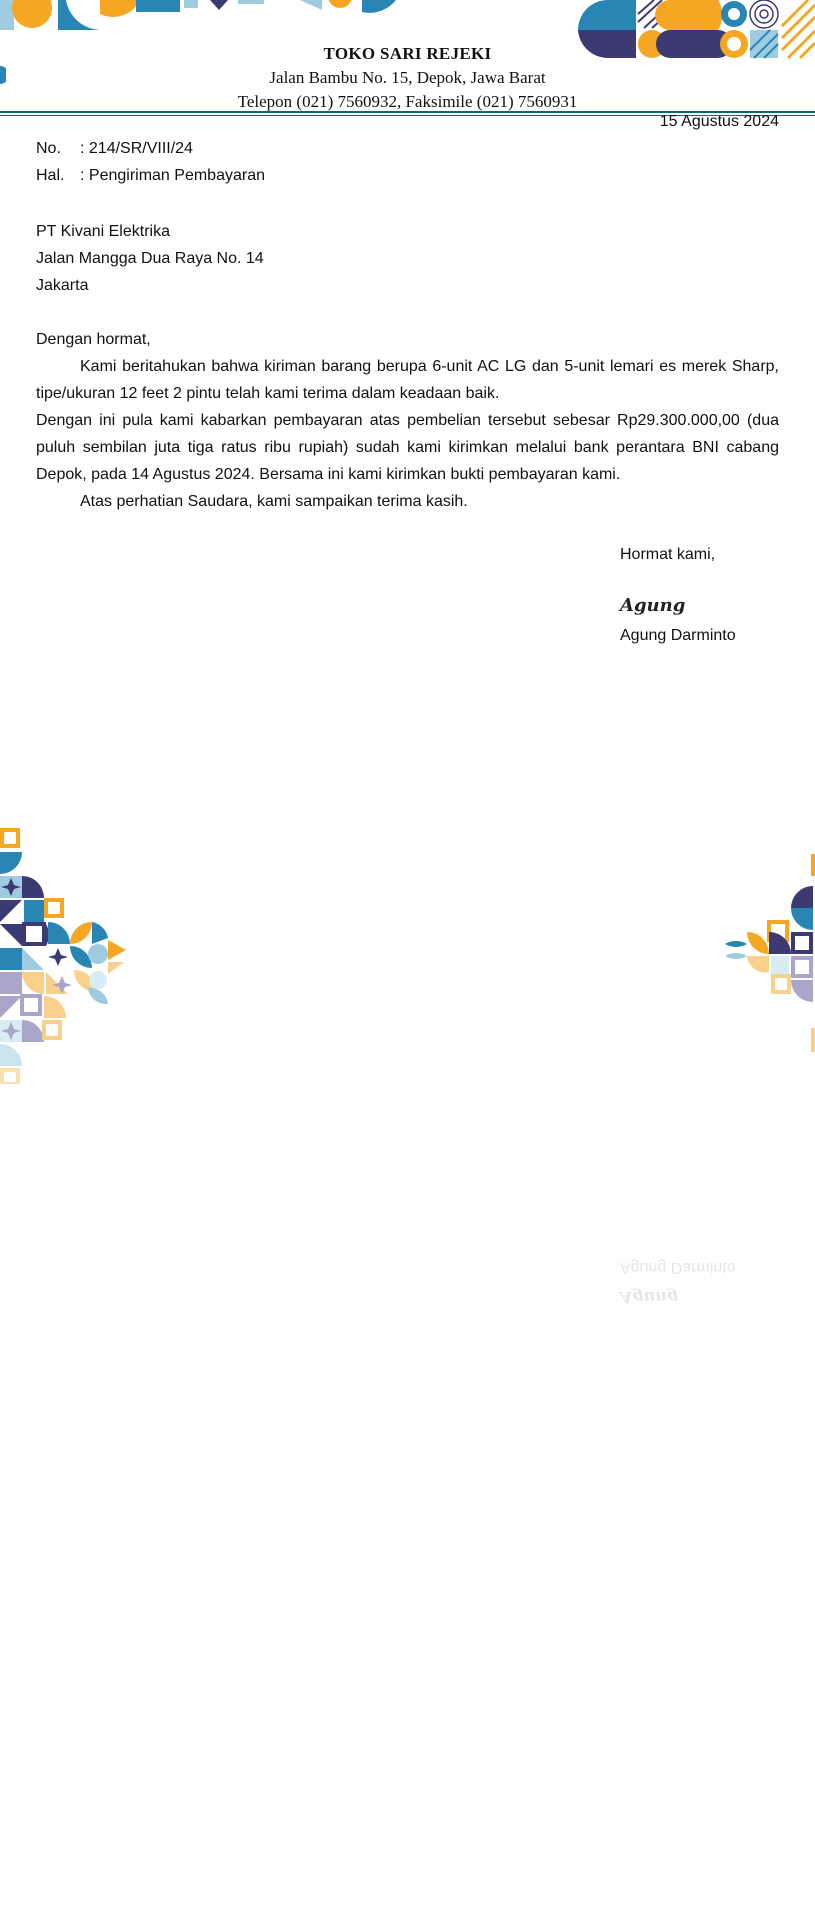  What do you see at coordinates (668, 554) in the screenshot?
I see `closing-greeting: Hormat kami,` at bounding box center [668, 554].